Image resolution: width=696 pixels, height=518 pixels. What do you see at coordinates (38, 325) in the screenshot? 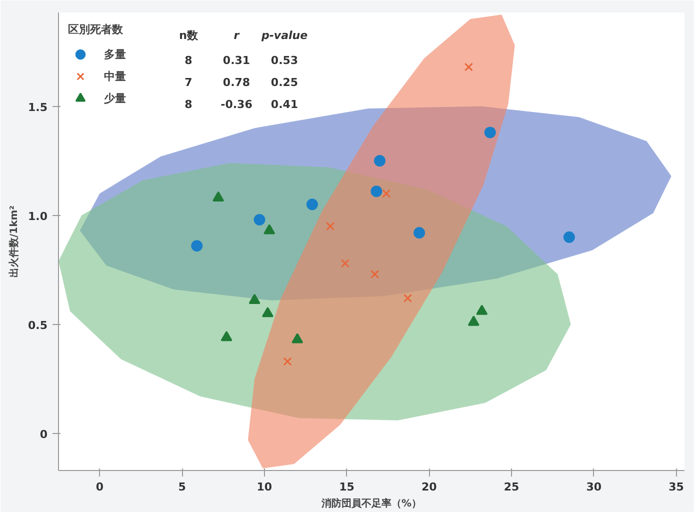
I see `y-tick-label: 0.5` at bounding box center [38, 325].